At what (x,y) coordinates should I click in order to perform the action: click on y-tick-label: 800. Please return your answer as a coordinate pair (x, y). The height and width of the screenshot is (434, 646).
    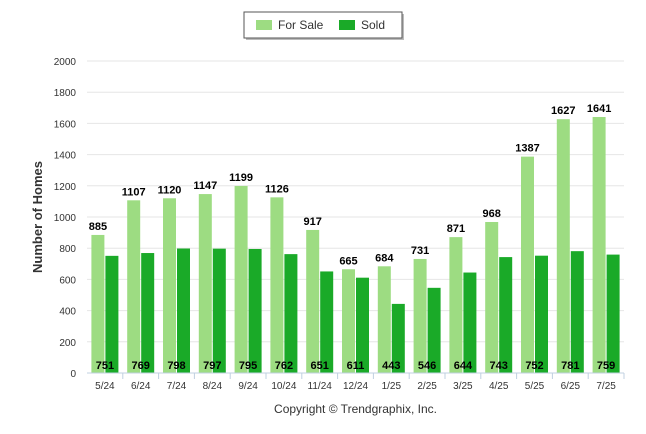
    Looking at the image, I should click on (67, 249).